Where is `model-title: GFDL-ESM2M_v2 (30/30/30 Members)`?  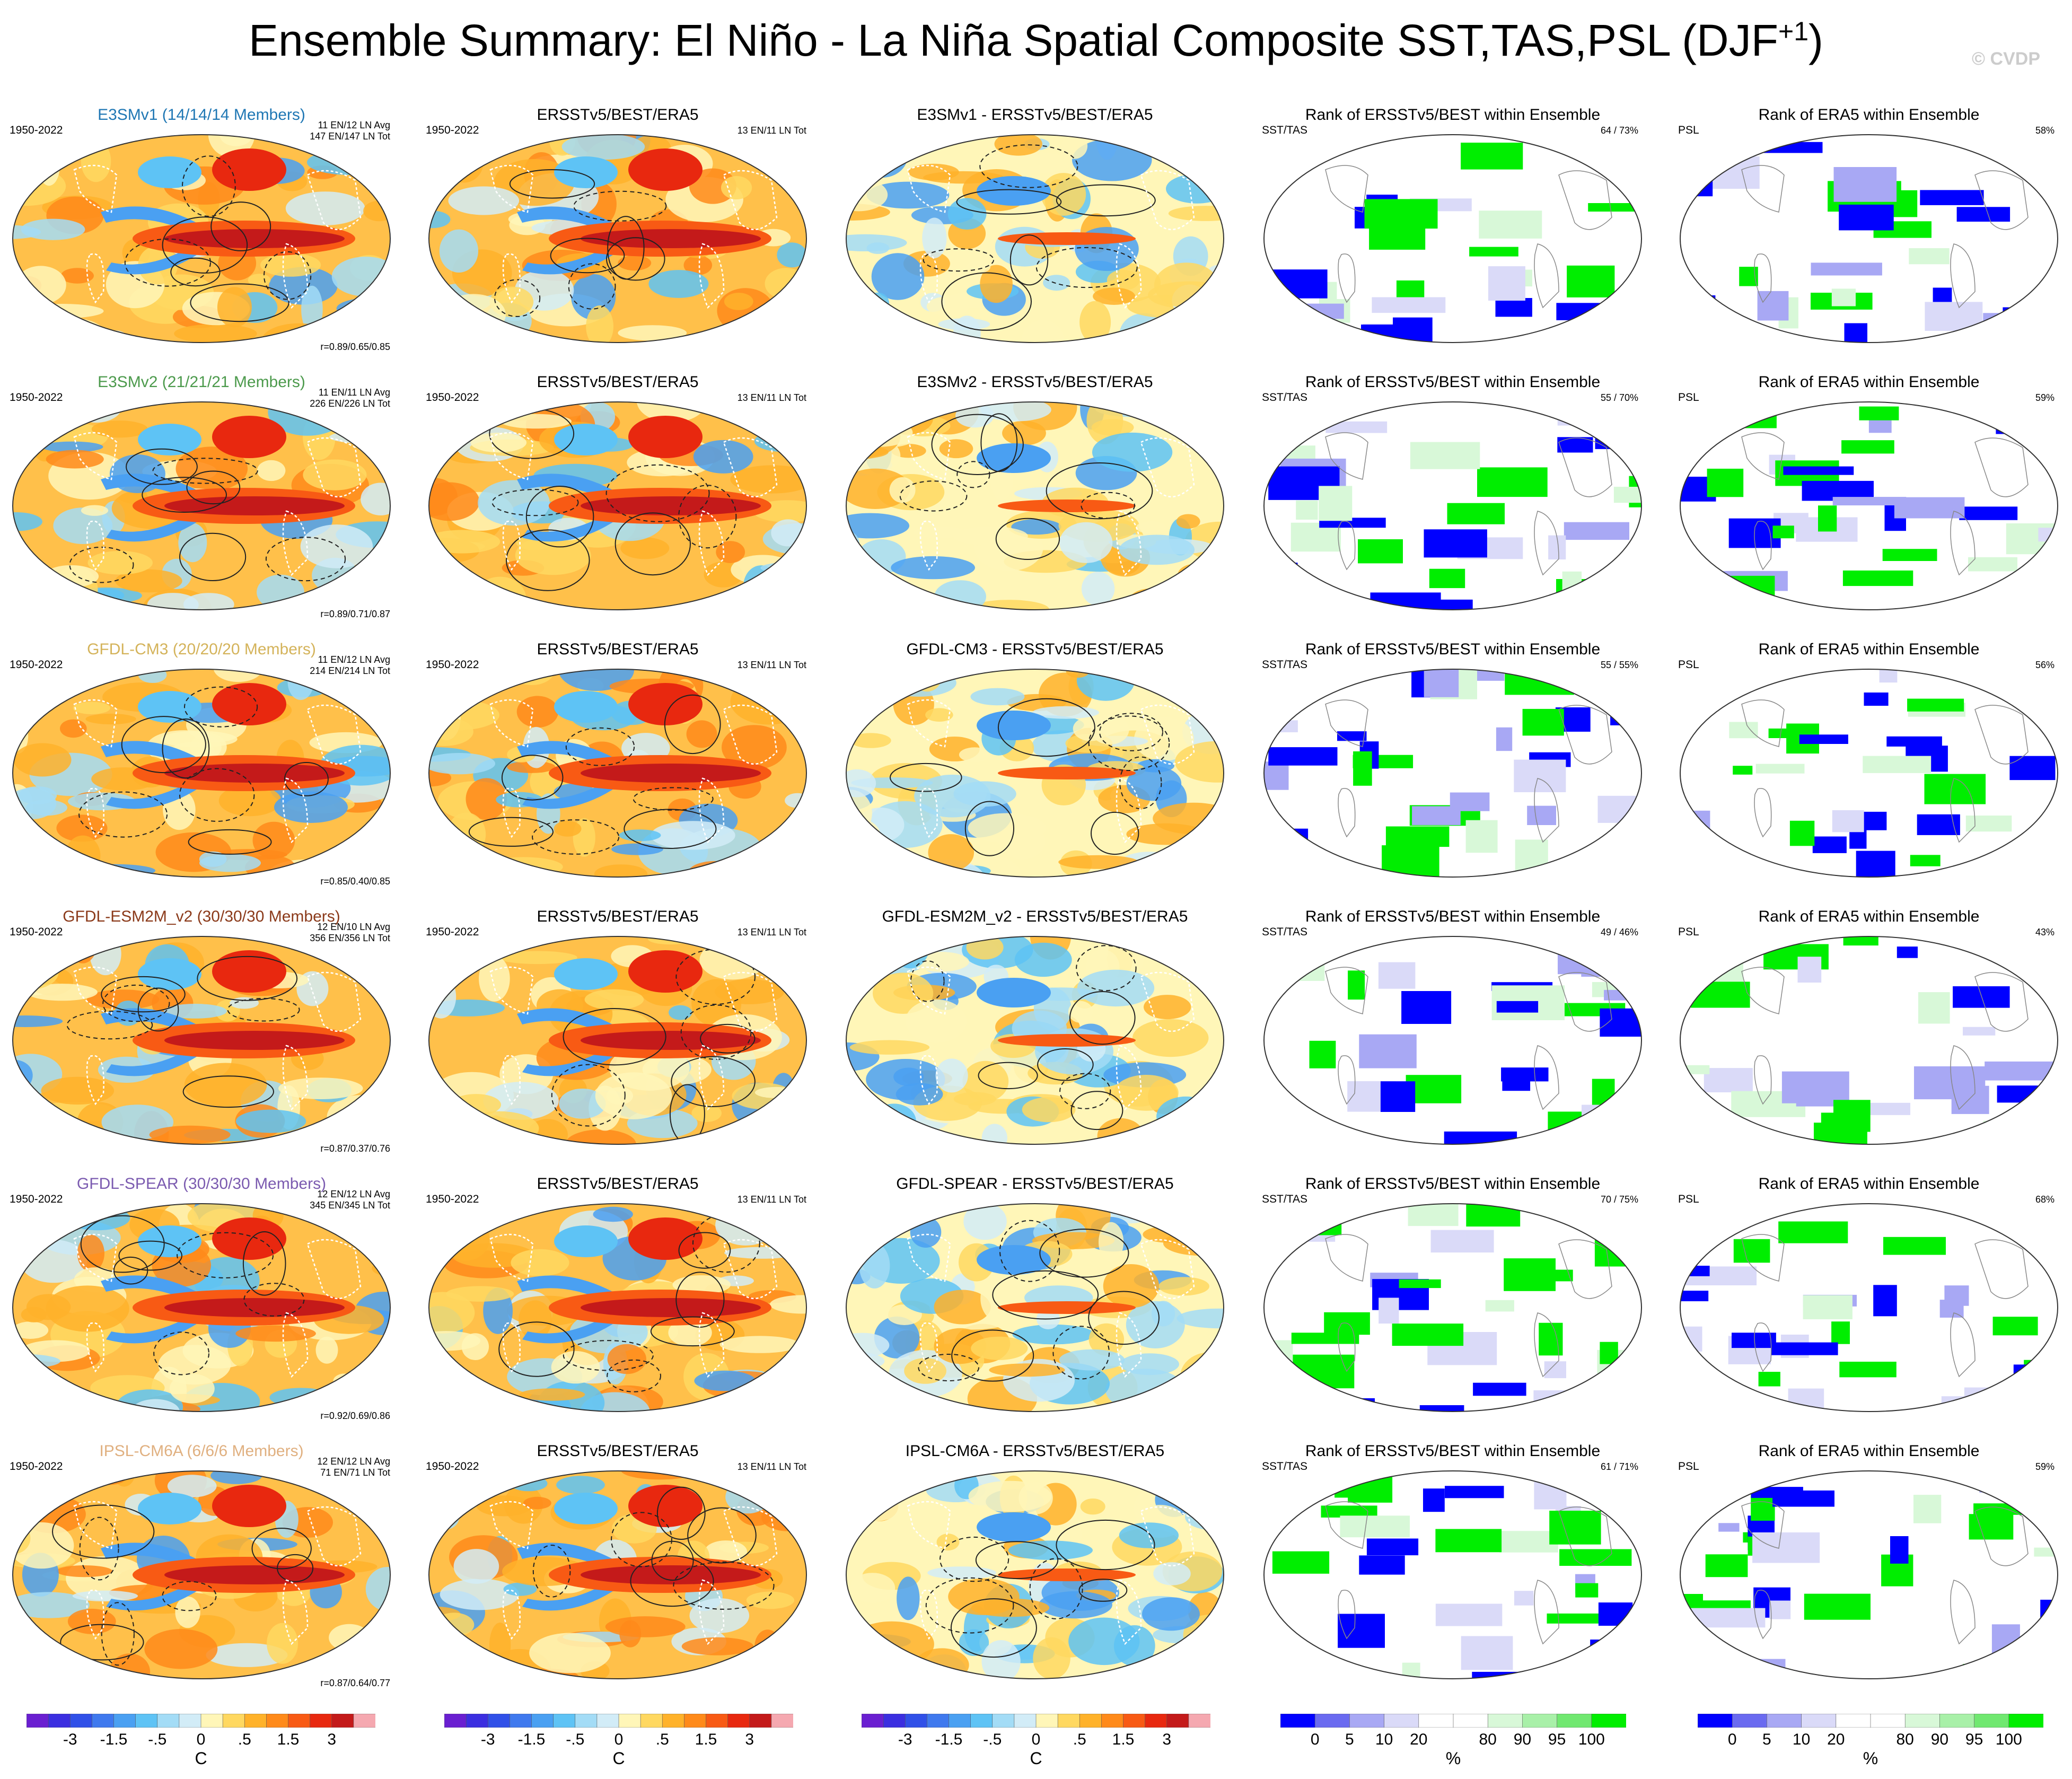
model-title: GFDL-ESM2M_v2 (30/30/30 Members) is located at coordinates (201, 916).